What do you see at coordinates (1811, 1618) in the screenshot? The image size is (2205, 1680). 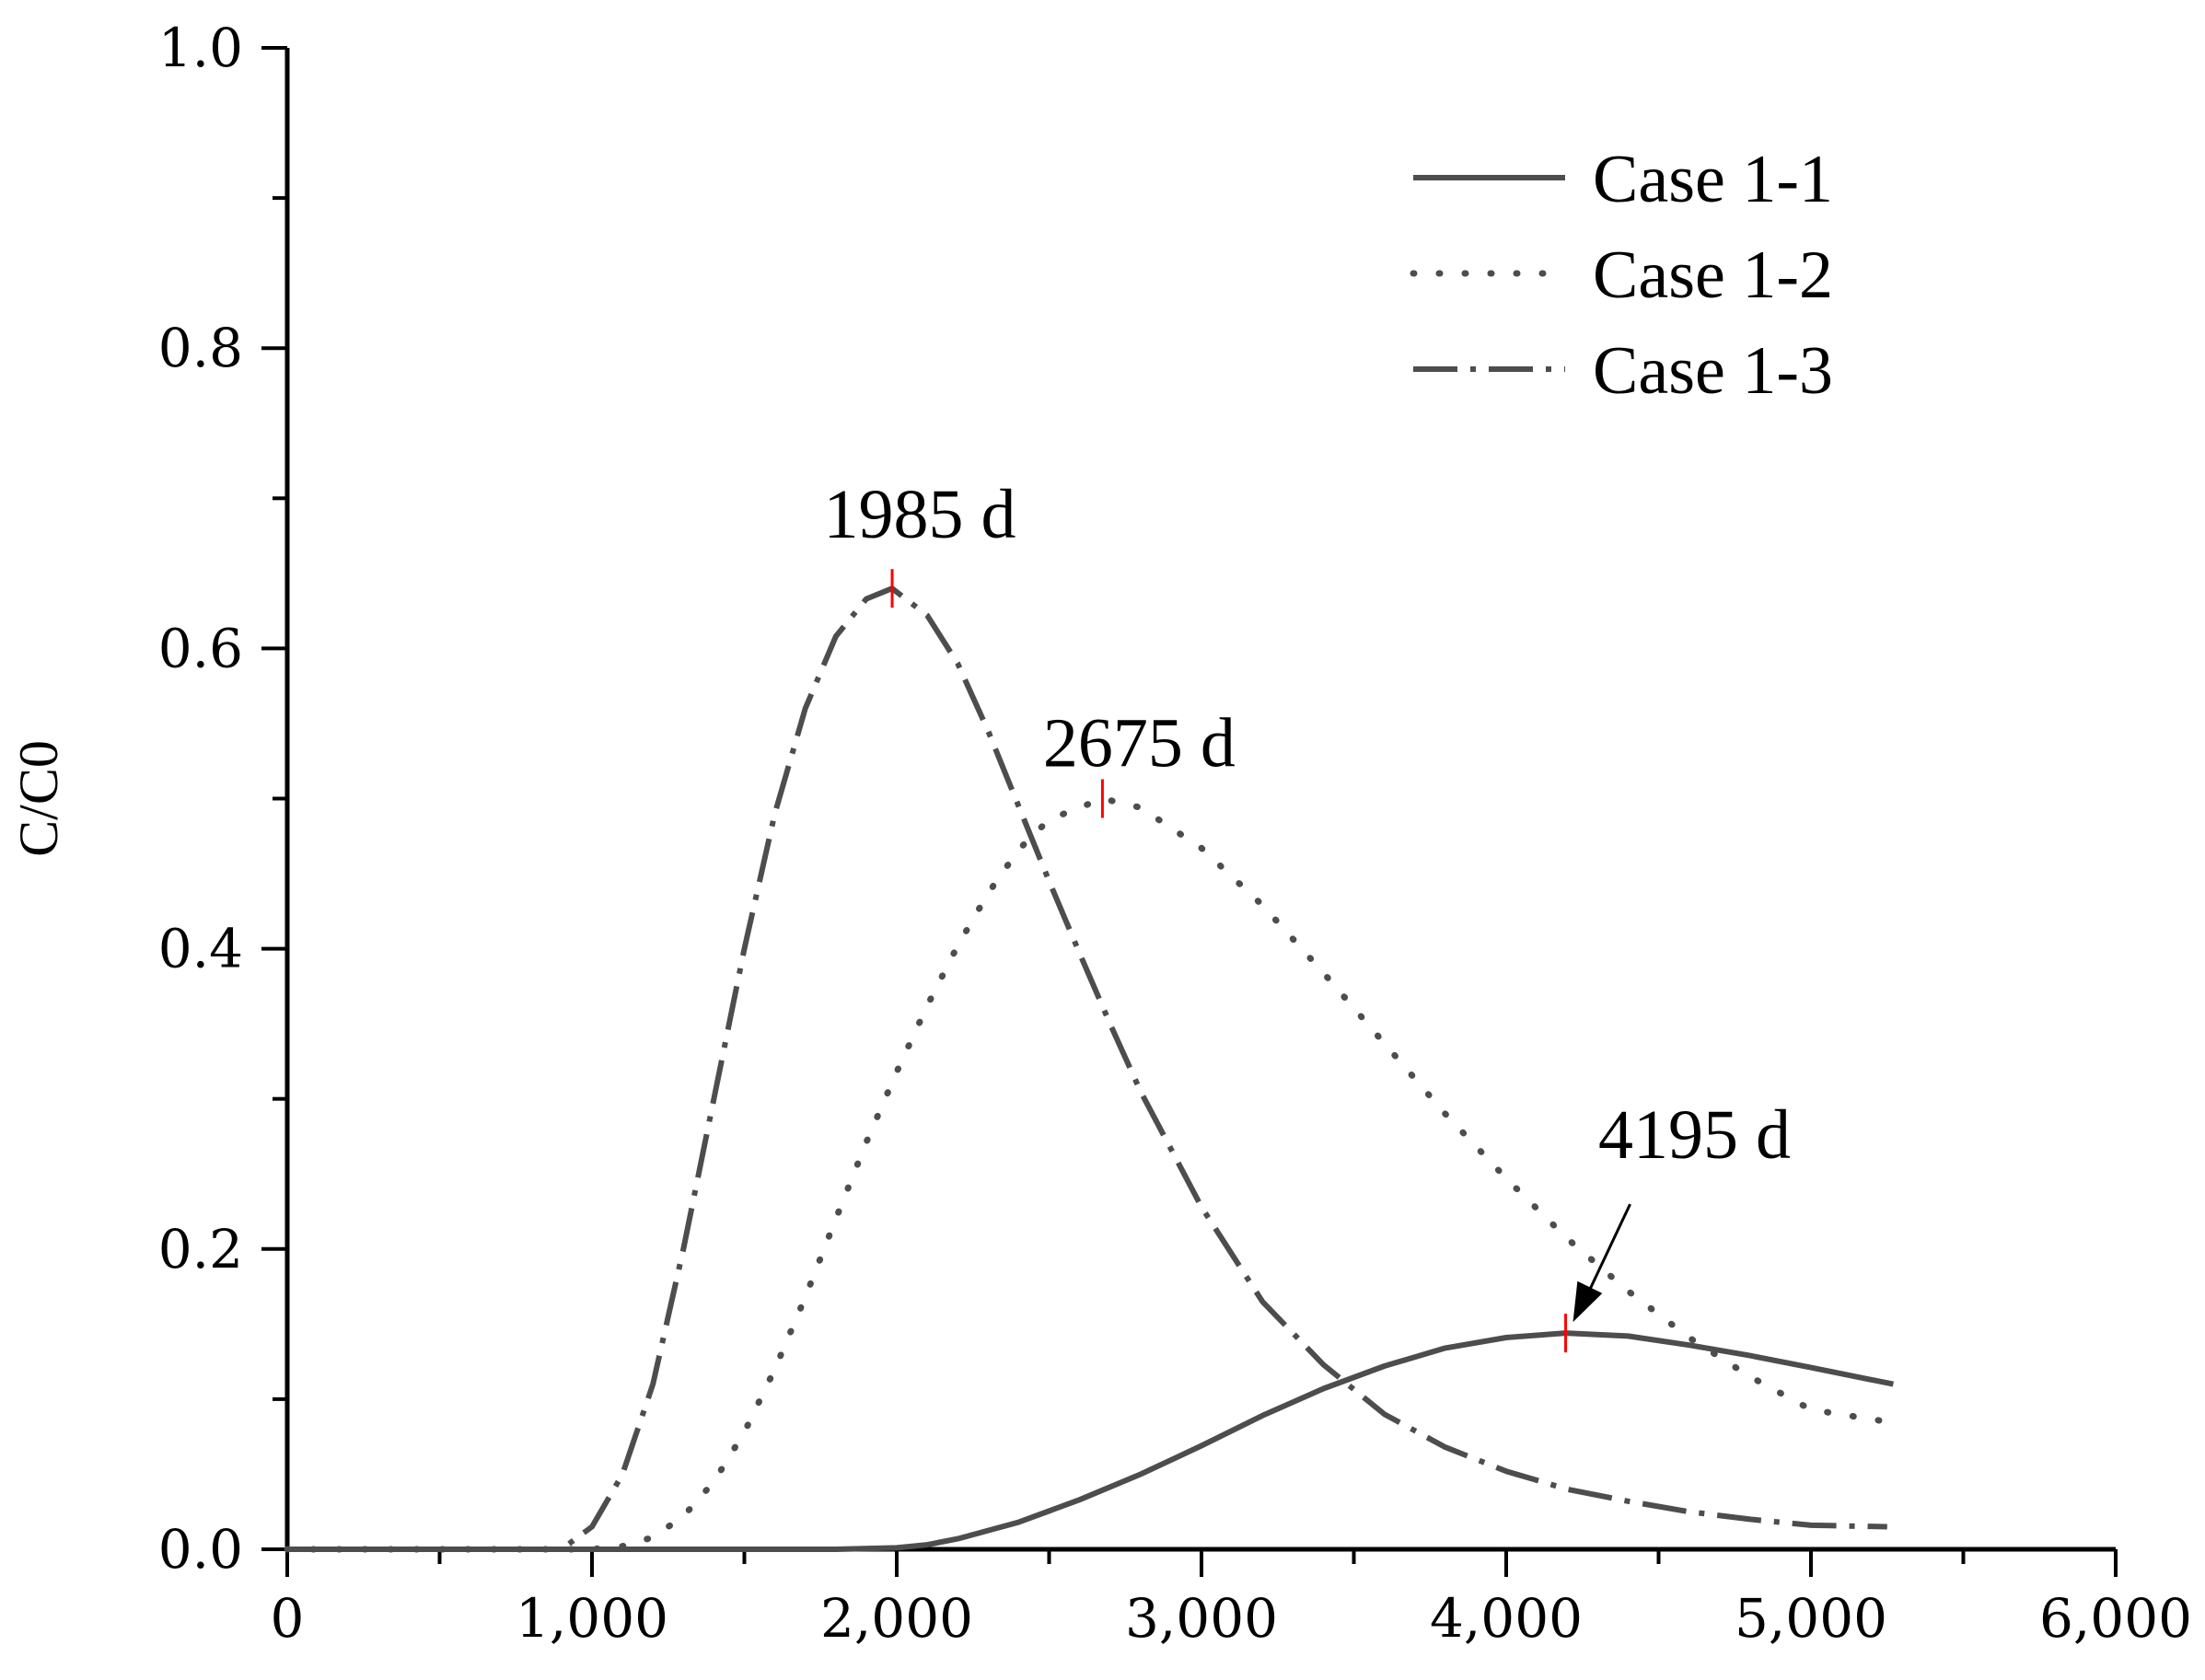 I see `x-tick-label: 5,000` at bounding box center [1811, 1618].